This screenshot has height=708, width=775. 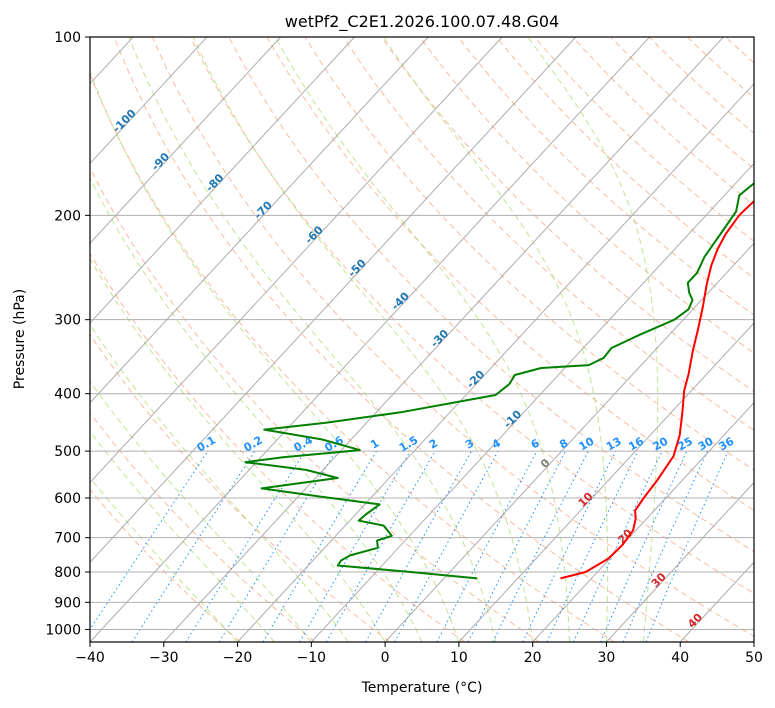 I want to click on y-tick-label: 100, so click(x=67, y=38).